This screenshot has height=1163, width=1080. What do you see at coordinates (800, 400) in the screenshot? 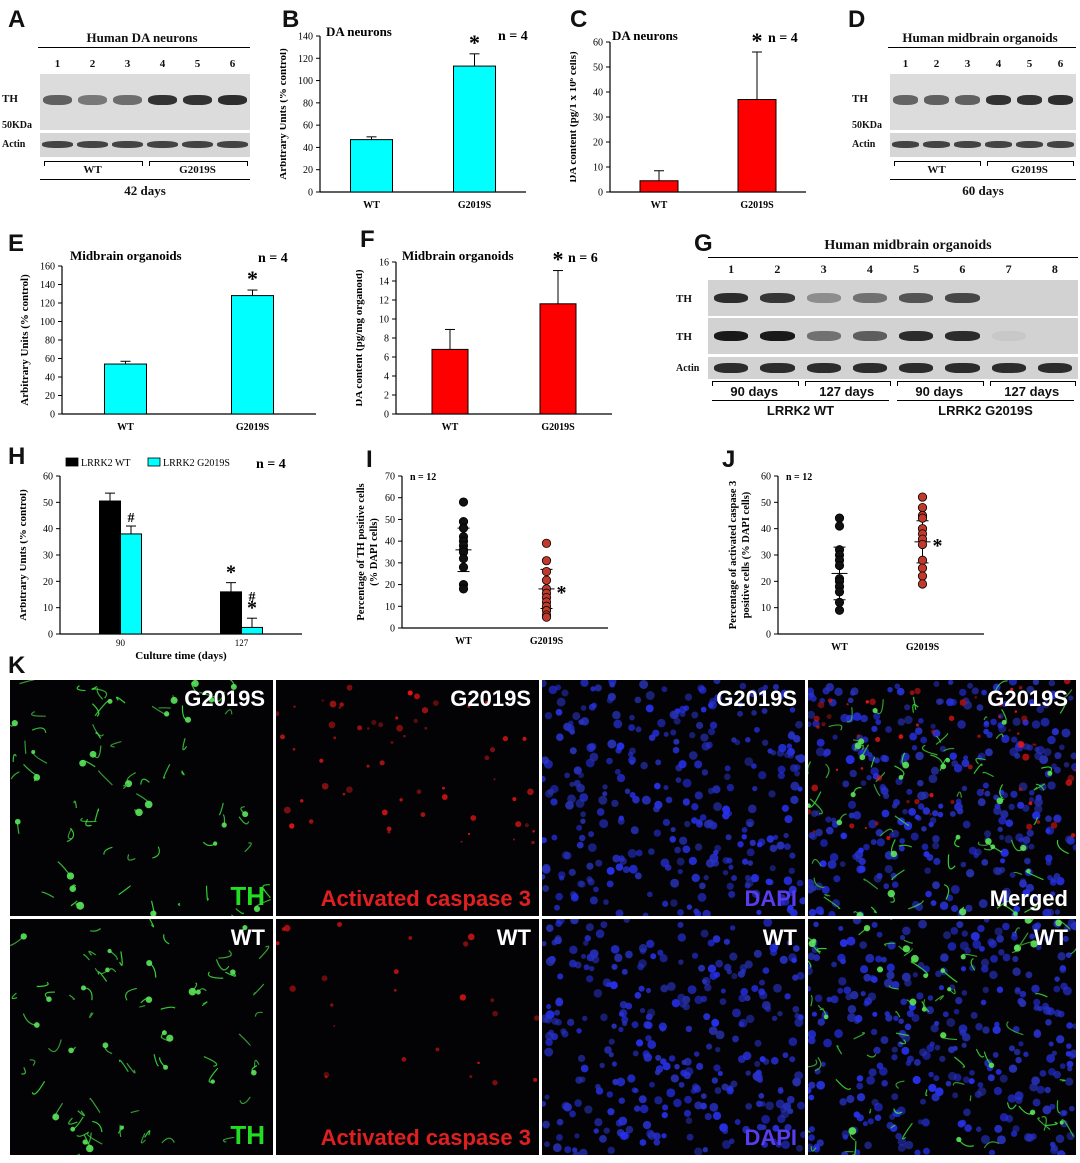
I see `blot-g-group-rule` at bounding box center [800, 400].